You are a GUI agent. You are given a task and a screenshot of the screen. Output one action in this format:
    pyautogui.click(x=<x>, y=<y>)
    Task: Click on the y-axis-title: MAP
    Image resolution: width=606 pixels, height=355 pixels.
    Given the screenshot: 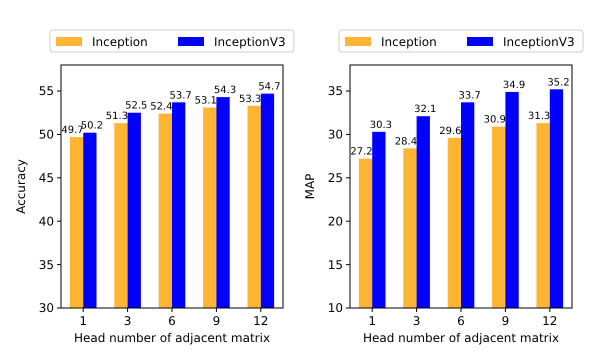 What is the action you would take?
    pyautogui.click(x=310, y=187)
    